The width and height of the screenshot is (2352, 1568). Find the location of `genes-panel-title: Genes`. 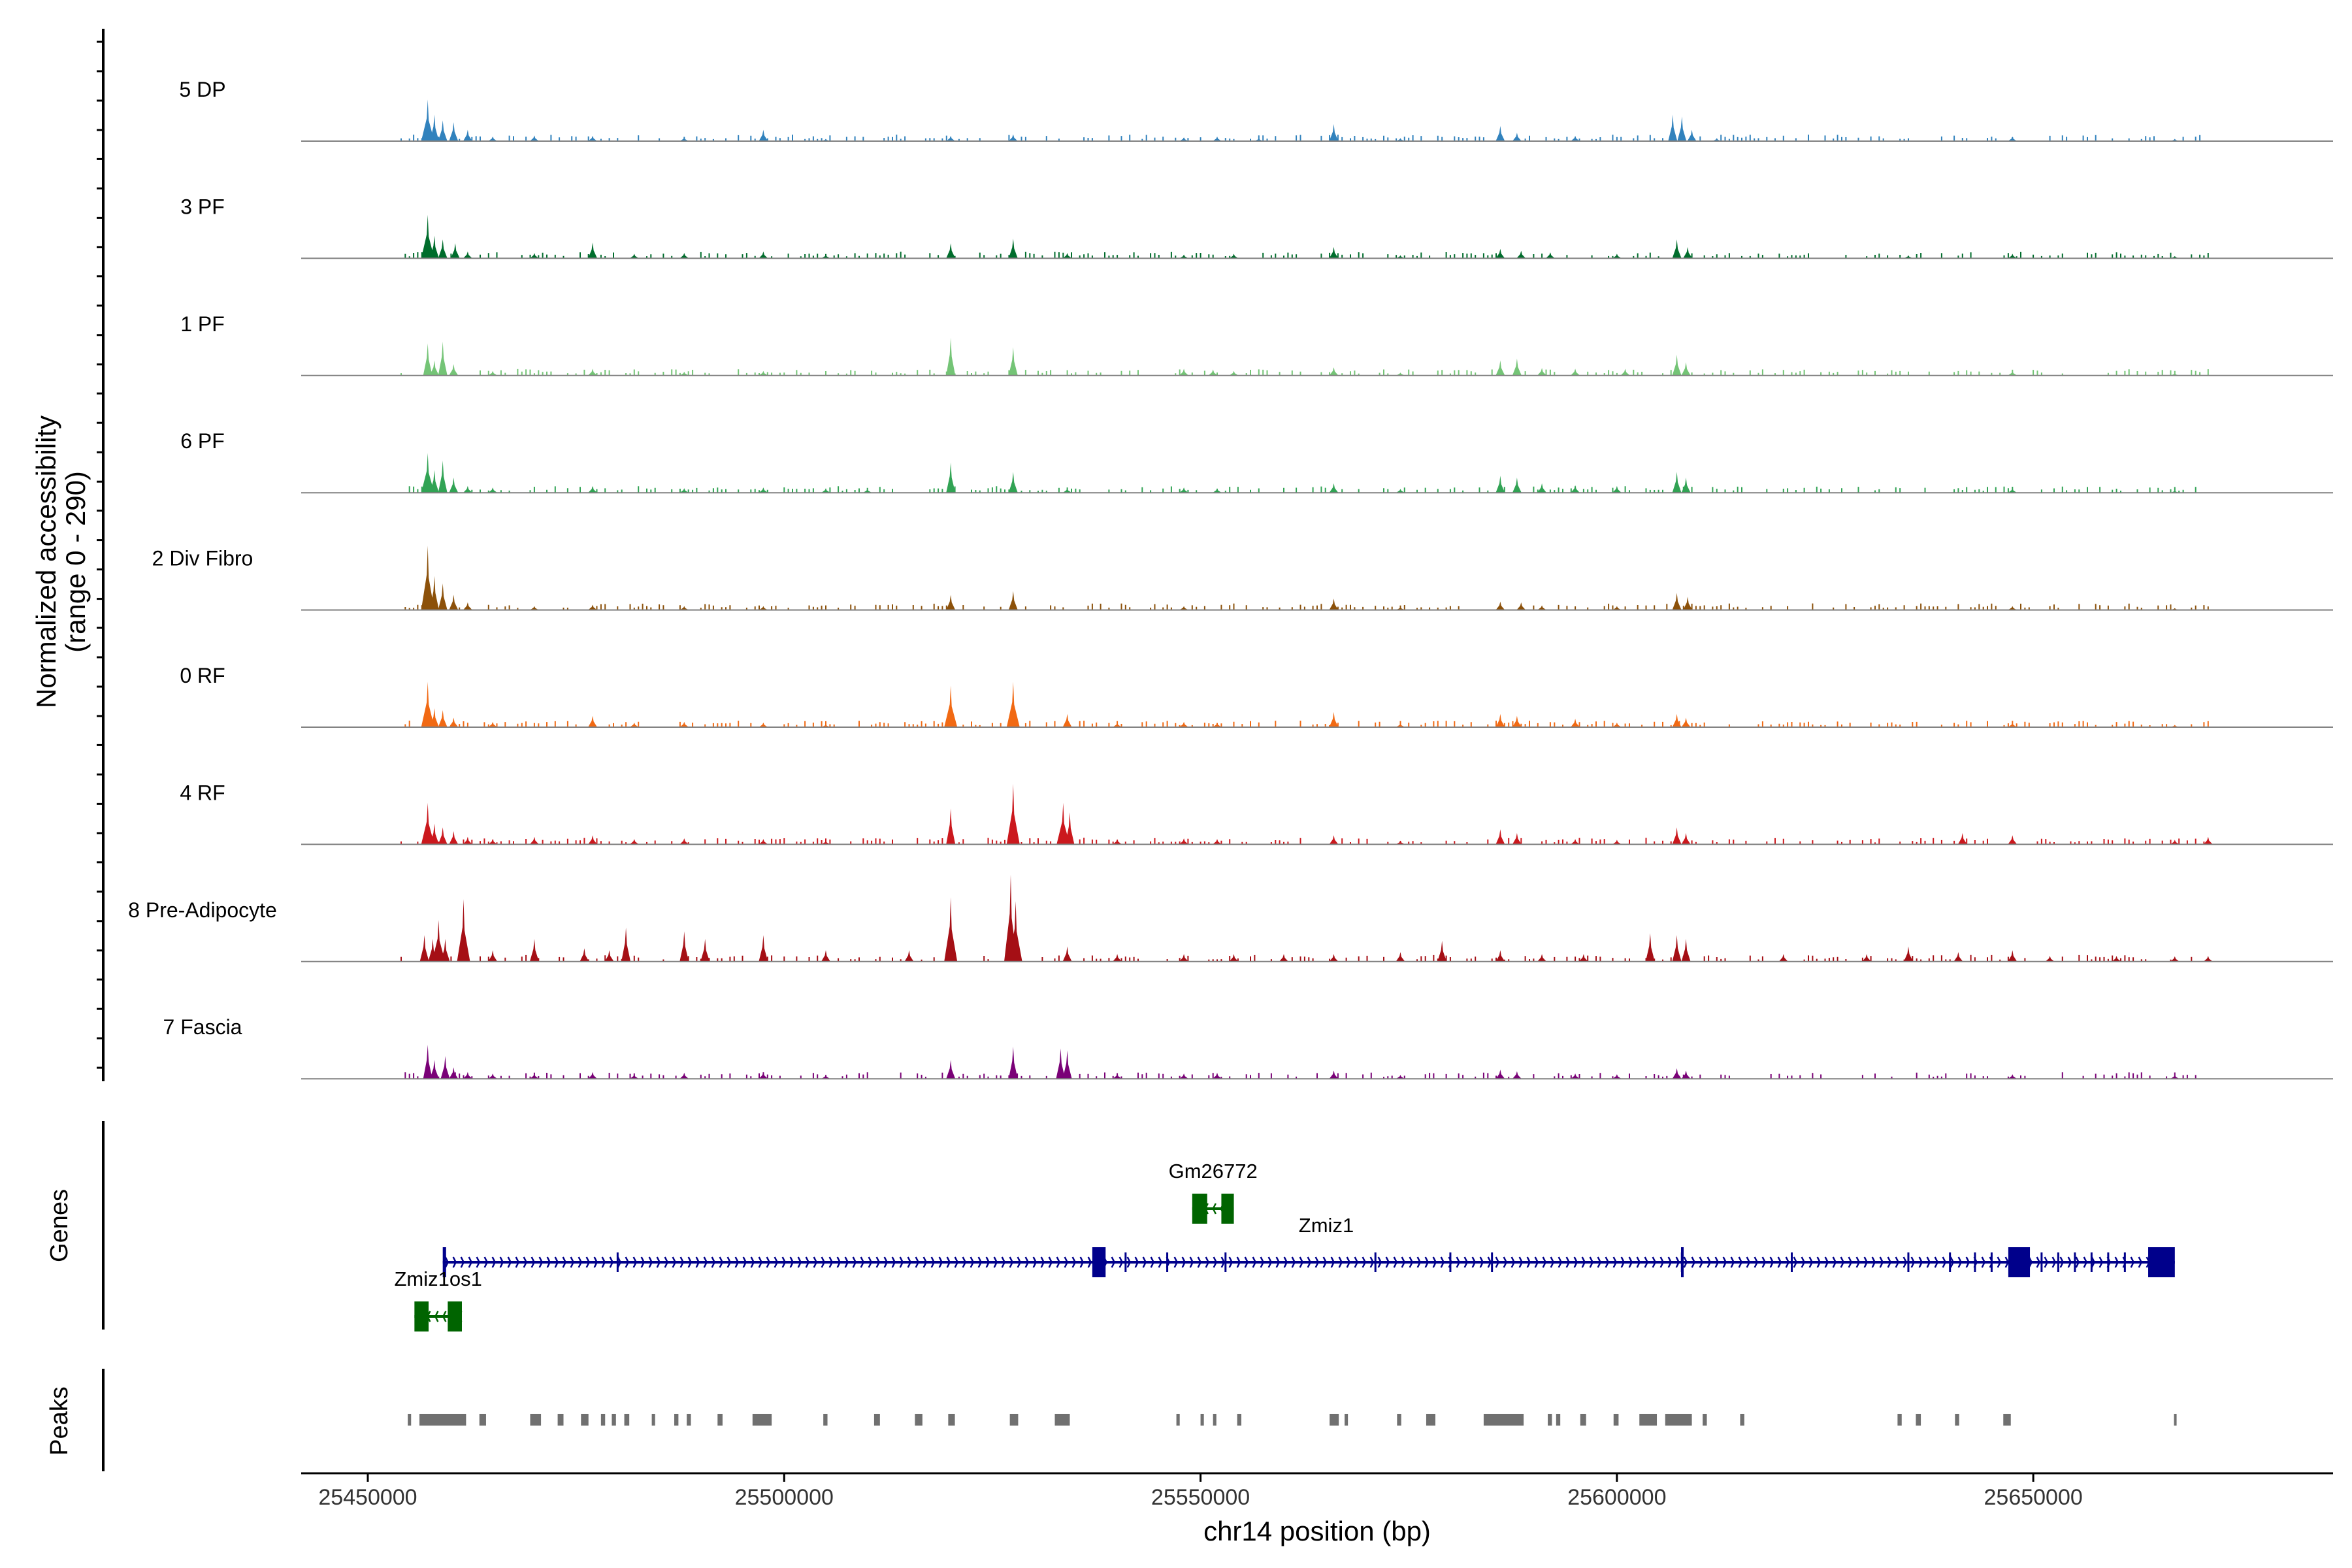

genes-panel-title: Genes is located at coordinates (59, 1225).